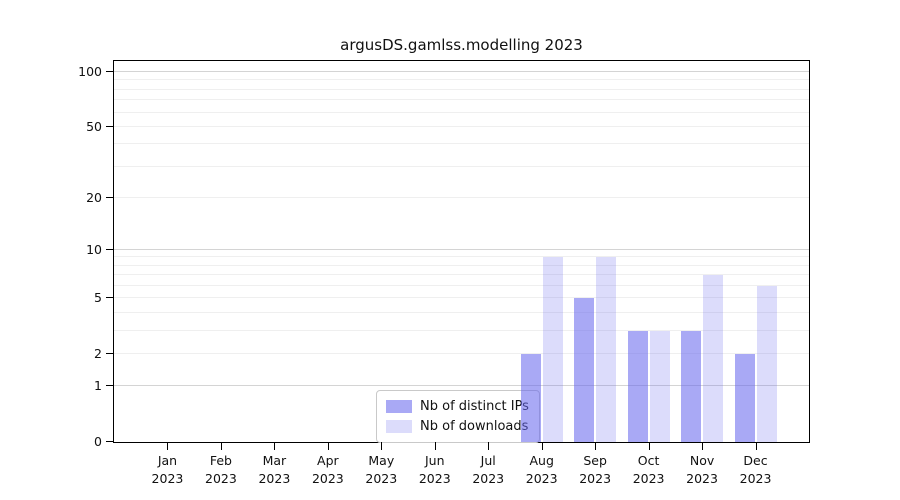  I want to click on legend-item-distinct-ips: Nb of distinct IPs, so click(457, 406).